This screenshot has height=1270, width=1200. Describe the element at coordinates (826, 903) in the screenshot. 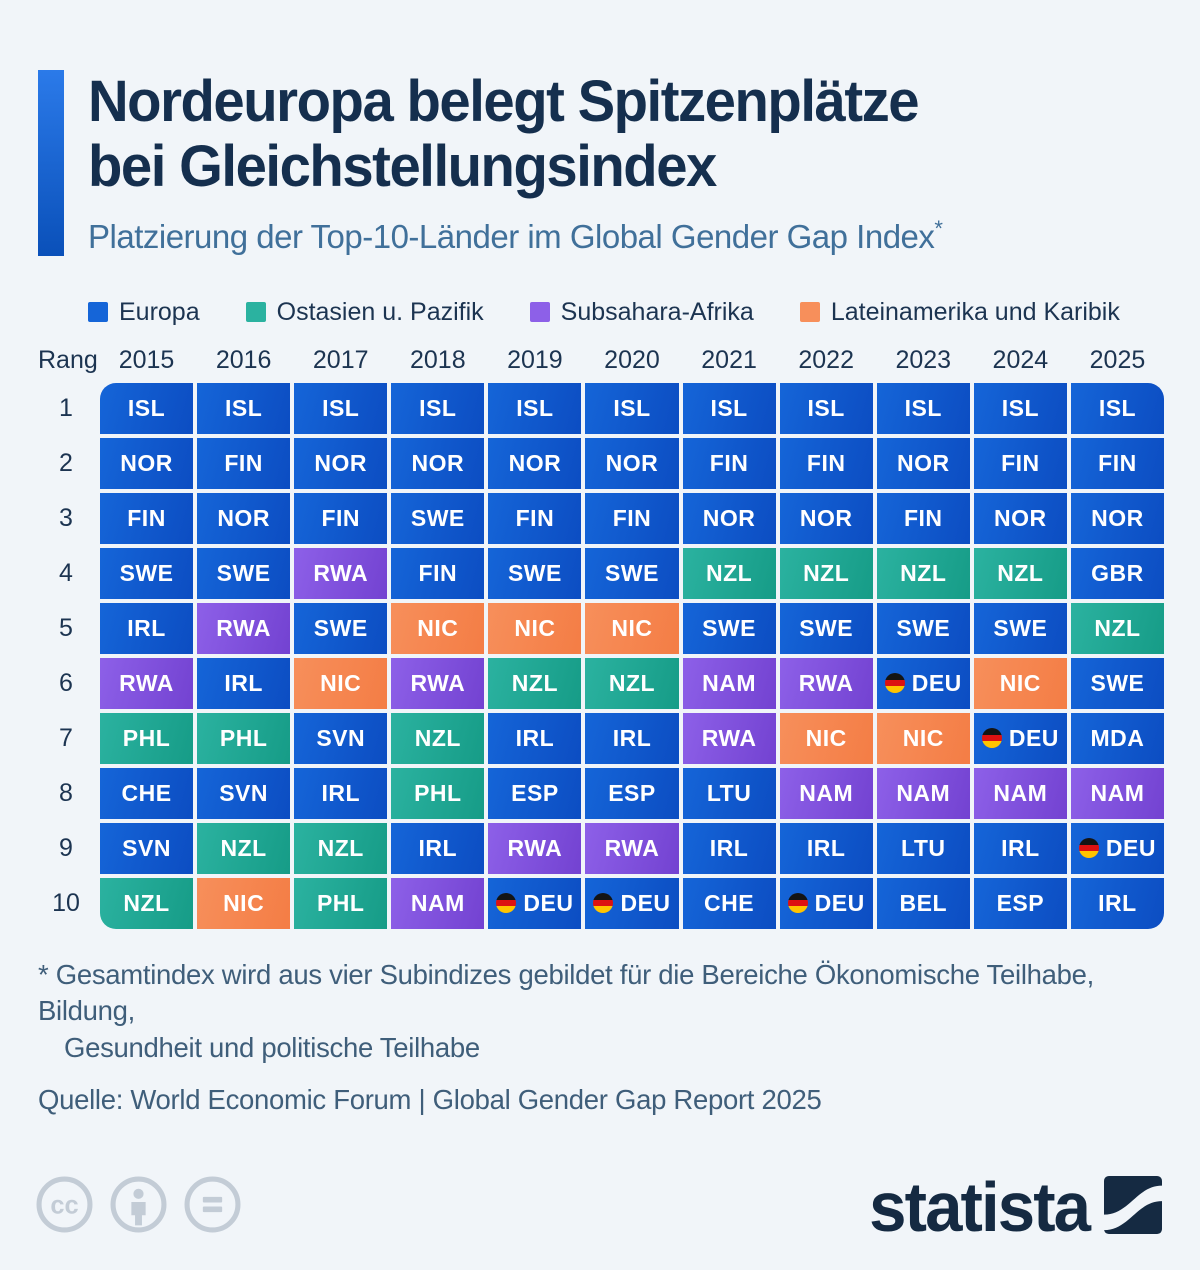

I see `cell-2022-rank10: DEU` at that location.